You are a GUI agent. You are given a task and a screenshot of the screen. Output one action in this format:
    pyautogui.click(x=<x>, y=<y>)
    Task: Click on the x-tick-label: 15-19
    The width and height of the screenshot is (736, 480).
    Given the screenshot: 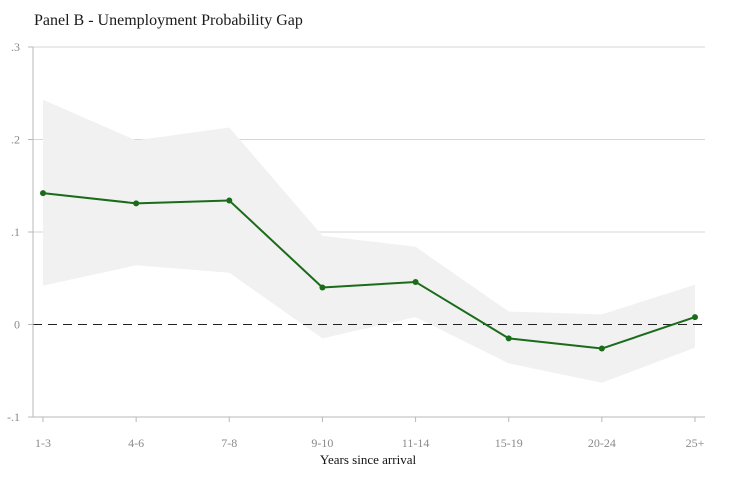 What is the action you would take?
    pyautogui.click(x=509, y=443)
    